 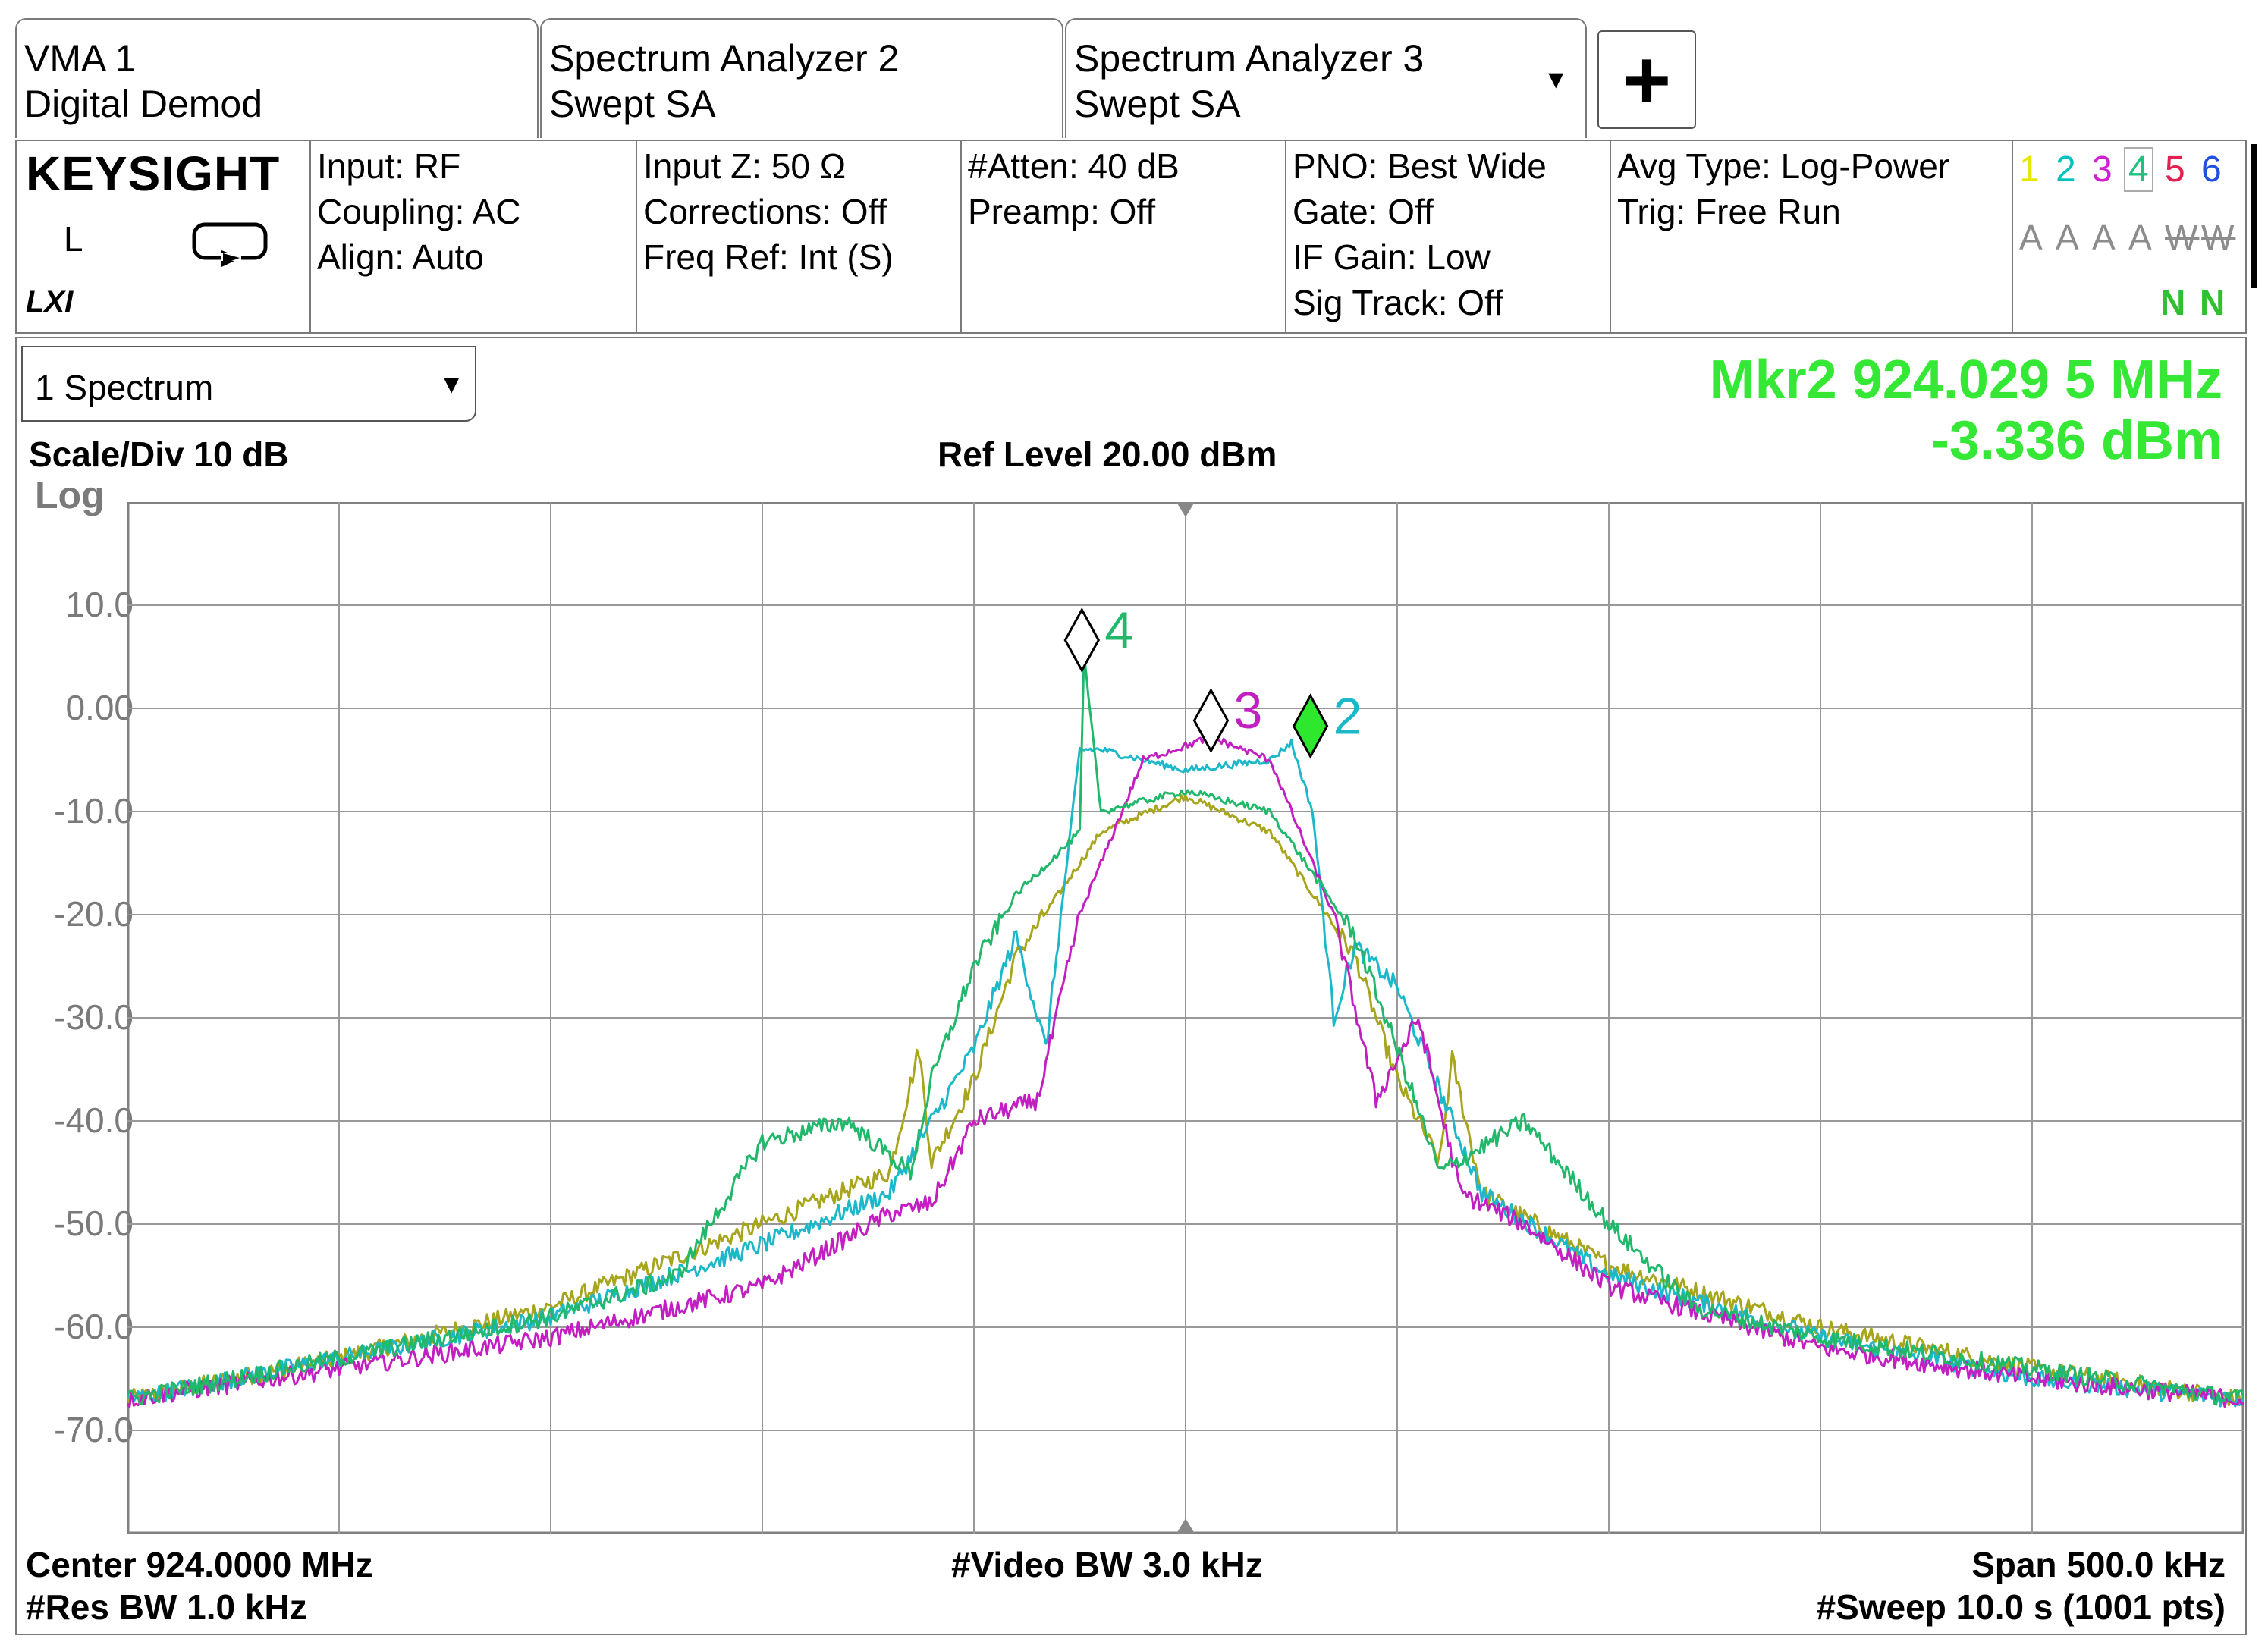 I want to click on add-screen-button: +, so click(x=1646, y=79).